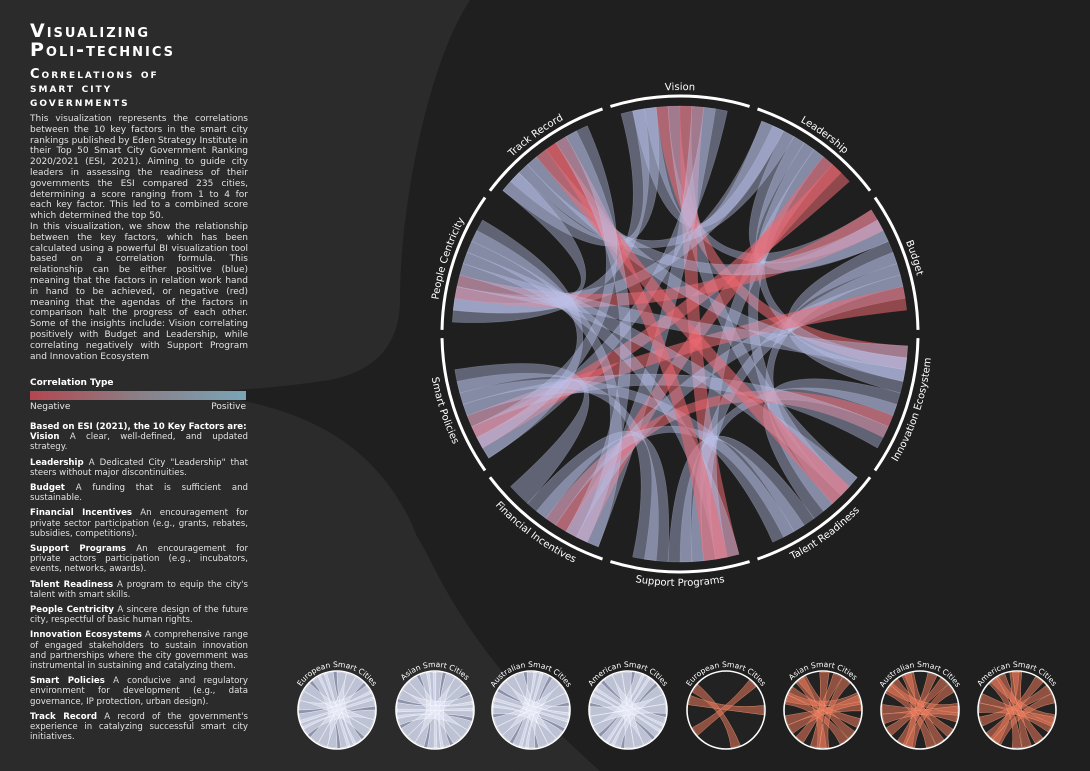 This screenshot has height=771, width=1090. What do you see at coordinates (50, 407) in the screenshot?
I see `legend-negative-label: Negative` at bounding box center [50, 407].